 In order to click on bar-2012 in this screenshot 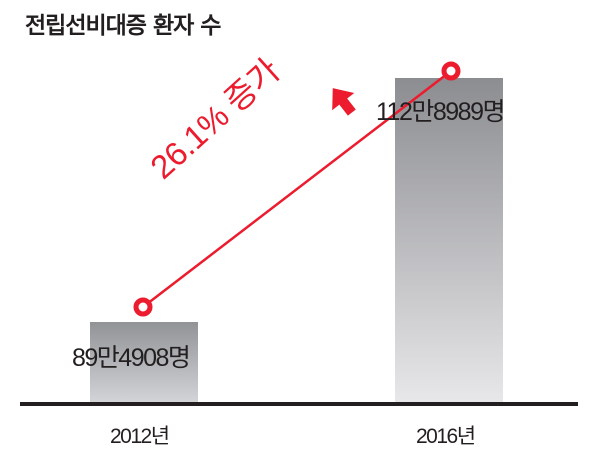, I will do `click(144, 363)`.